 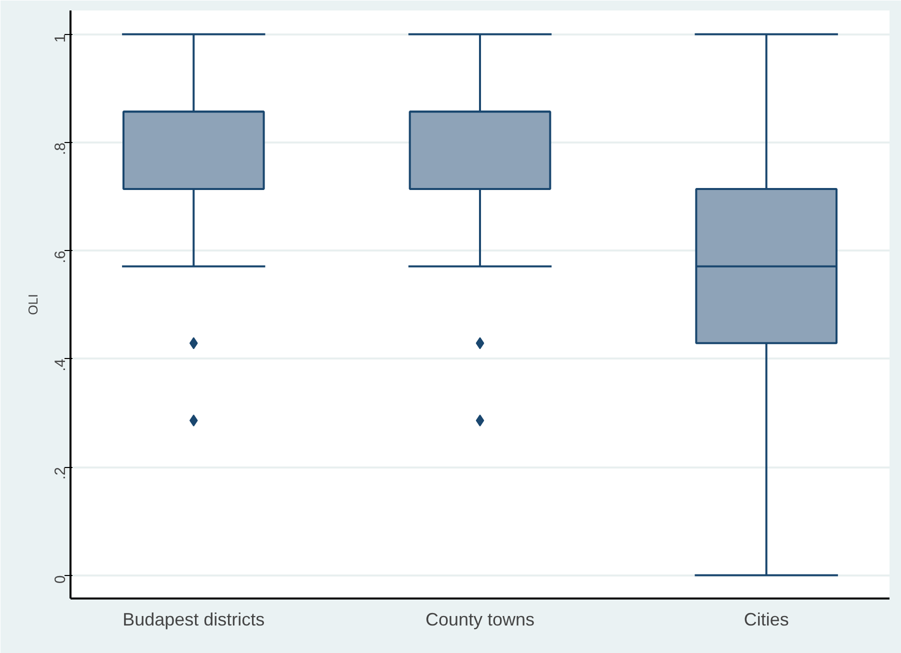 What do you see at coordinates (60, 38) in the screenshot?
I see `y-tick-label: 1` at bounding box center [60, 38].